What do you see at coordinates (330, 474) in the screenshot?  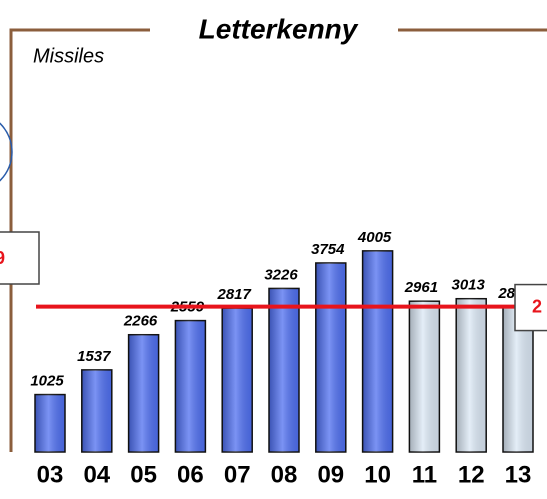 I see `x-tick-label: 09` at bounding box center [330, 474].